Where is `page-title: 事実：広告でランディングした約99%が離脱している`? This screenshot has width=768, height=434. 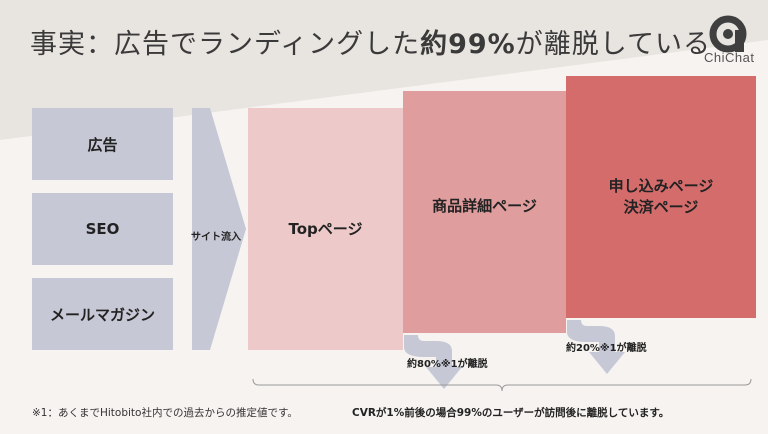 page-title: 事実：広告でランディングした約99%が離脱している is located at coordinates (370, 44).